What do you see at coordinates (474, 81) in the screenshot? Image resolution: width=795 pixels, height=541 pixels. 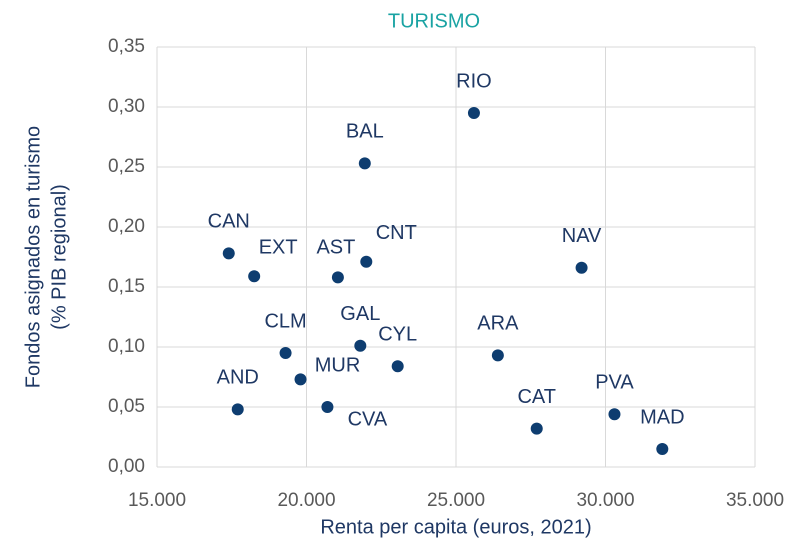 I see `point-label: RIO` at bounding box center [474, 81].